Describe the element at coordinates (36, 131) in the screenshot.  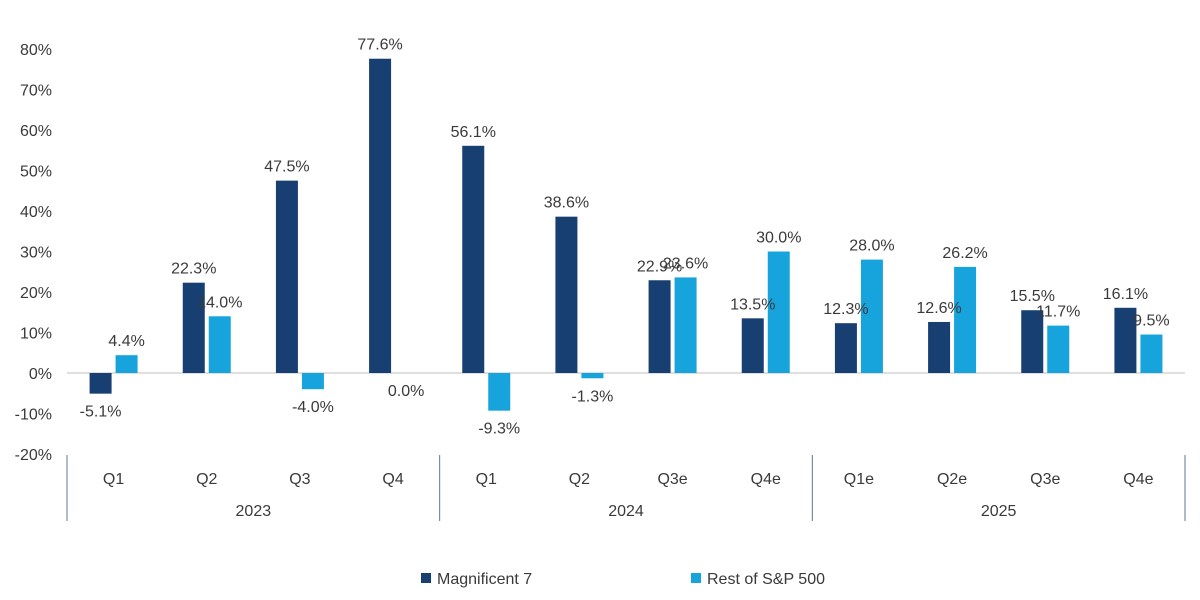
I see `y-tick-label: 60%` at that location.